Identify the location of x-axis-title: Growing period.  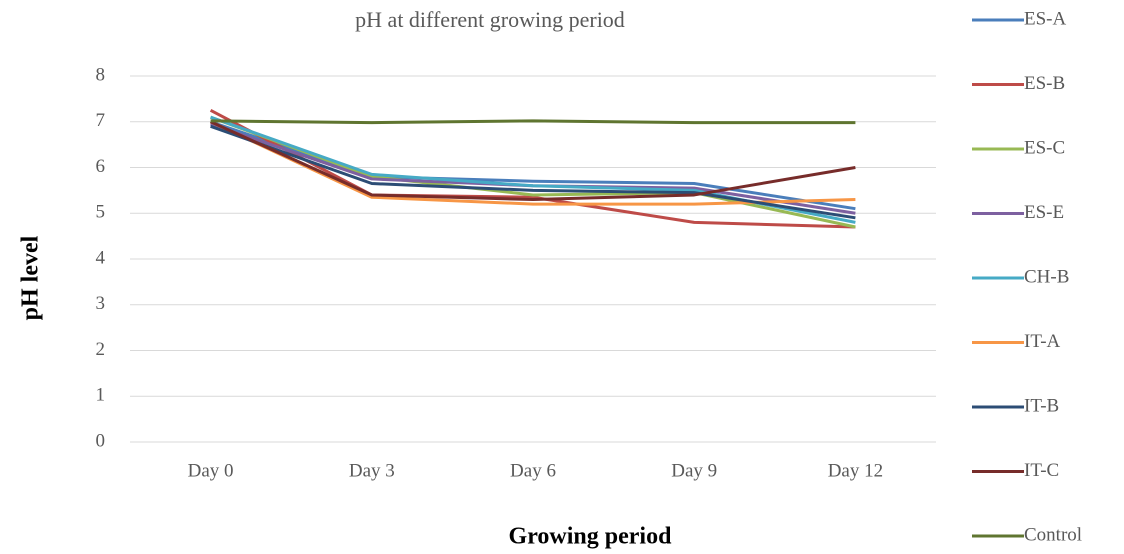
(591, 537).